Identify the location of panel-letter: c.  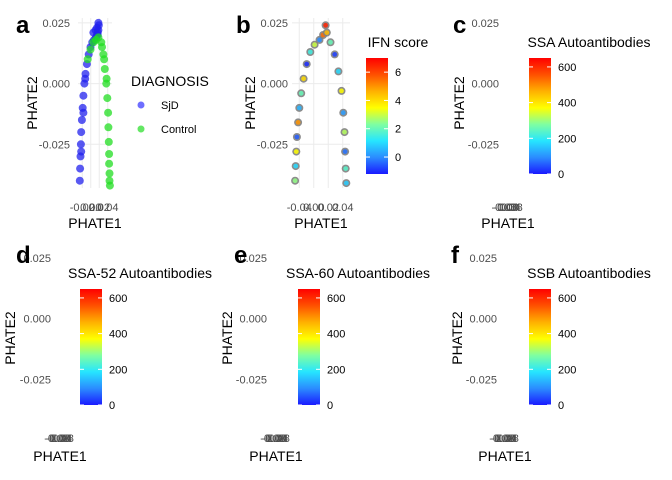
(459, 25).